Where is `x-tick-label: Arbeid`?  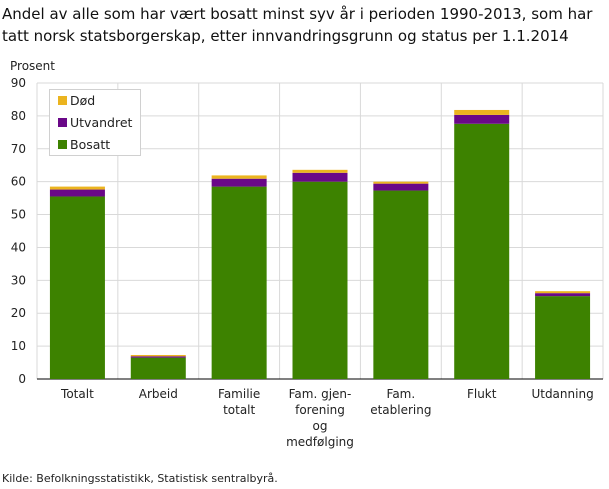 x-tick-label: Arbeid is located at coordinates (158, 394).